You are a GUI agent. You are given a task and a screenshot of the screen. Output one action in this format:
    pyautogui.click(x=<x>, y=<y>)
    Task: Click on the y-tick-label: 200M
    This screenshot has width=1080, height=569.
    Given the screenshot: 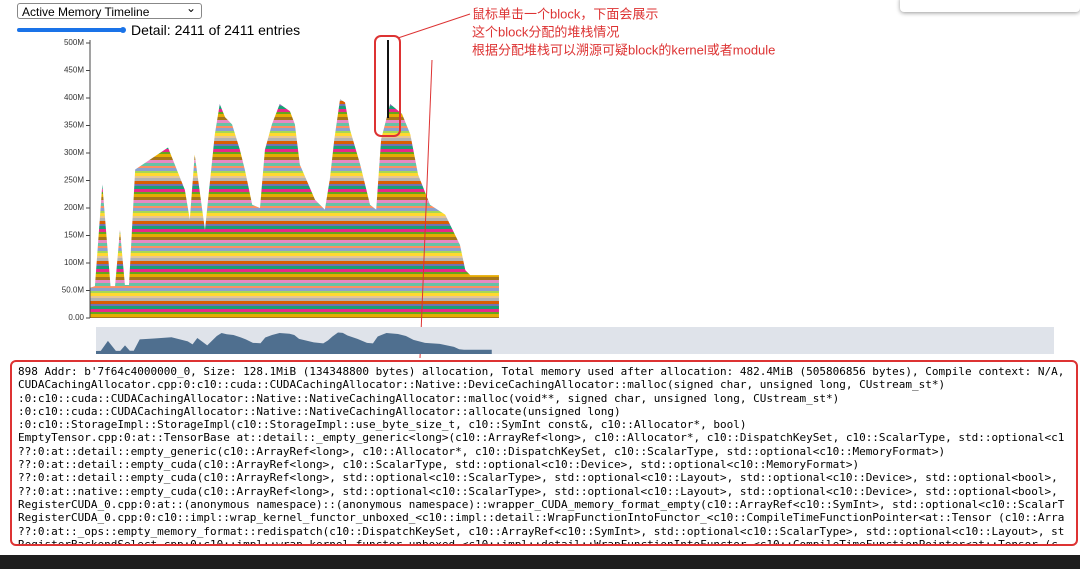 What is the action you would take?
    pyautogui.click(x=74, y=207)
    